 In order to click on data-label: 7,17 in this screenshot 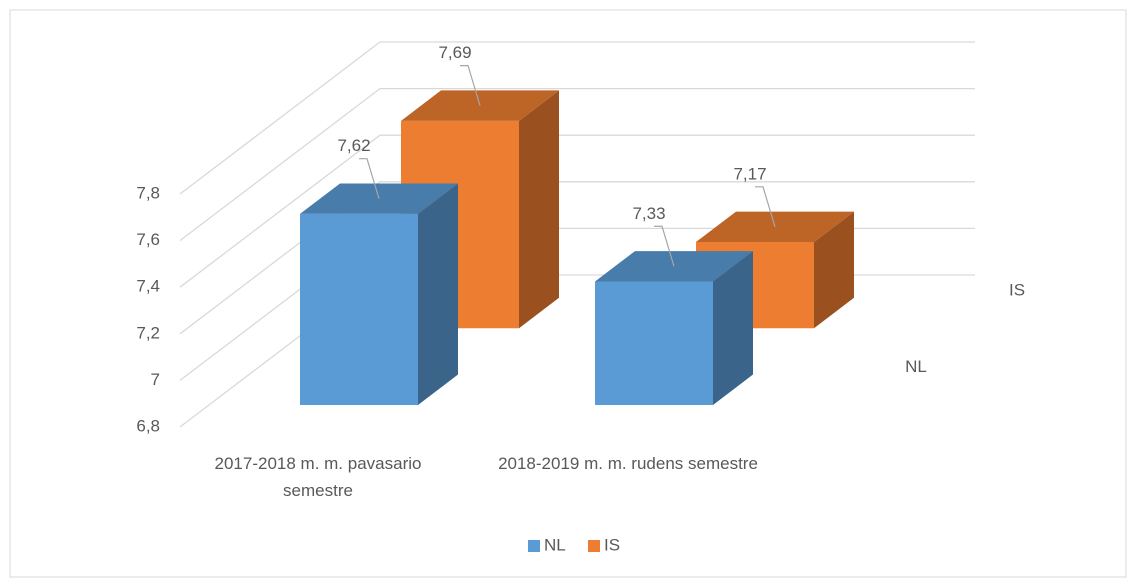, I will do `click(749, 173)`.